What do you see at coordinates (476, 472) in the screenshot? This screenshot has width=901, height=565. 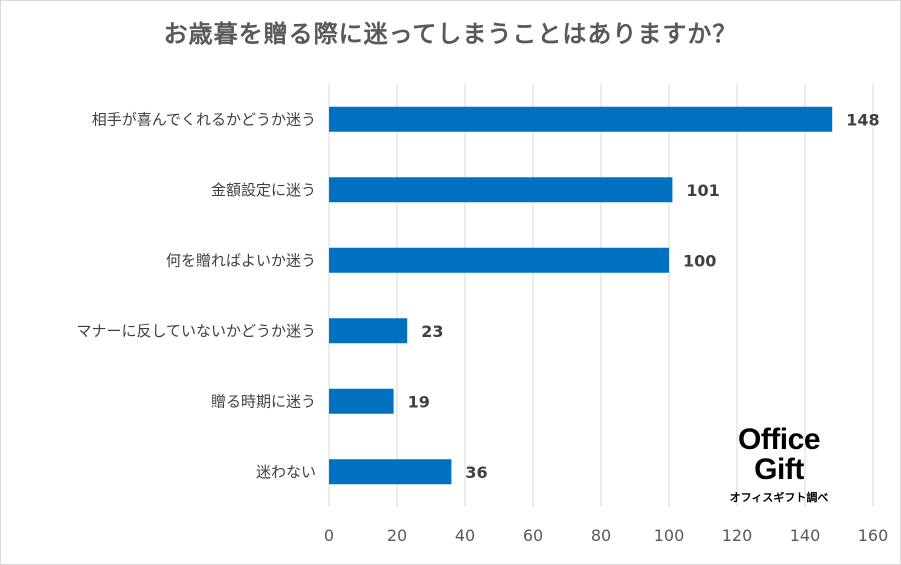 I see `data-label: 36` at bounding box center [476, 472].